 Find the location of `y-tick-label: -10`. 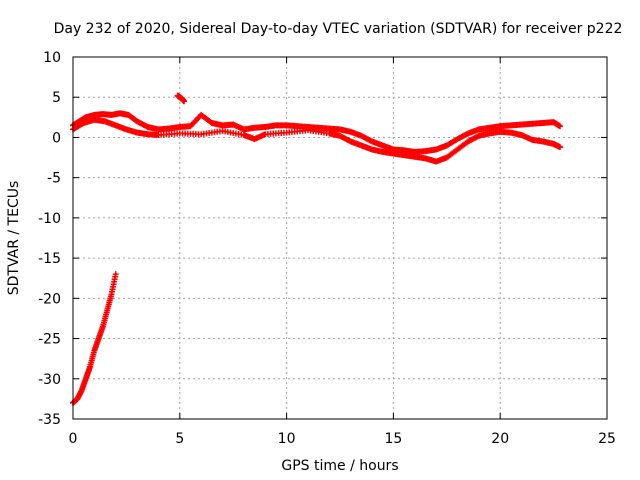

y-tick-label: -10 is located at coordinates (49, 219).